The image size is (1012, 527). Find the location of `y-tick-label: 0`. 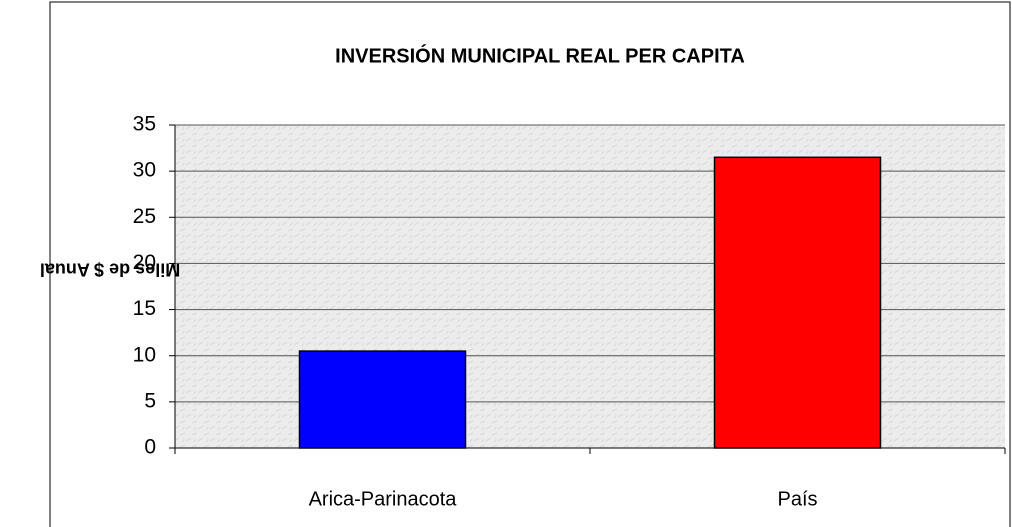

y-tick-label: 0 is located at coordinates (150, 447).